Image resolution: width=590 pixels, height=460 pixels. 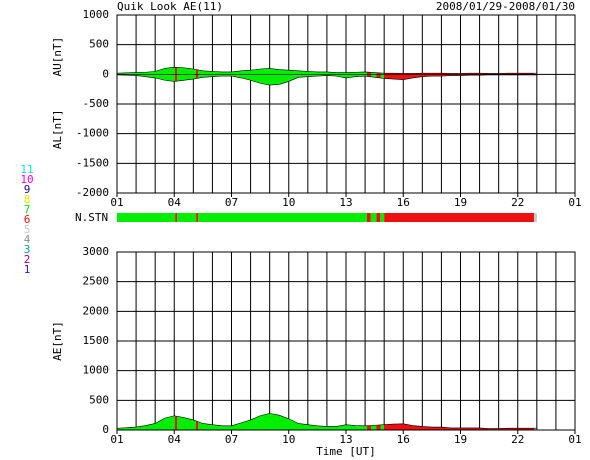 What do you see at coordinates (505, 6) in the screenshot?
I see `period: 2008/01/29-2008/01/30` at bounding box center [505, 6].